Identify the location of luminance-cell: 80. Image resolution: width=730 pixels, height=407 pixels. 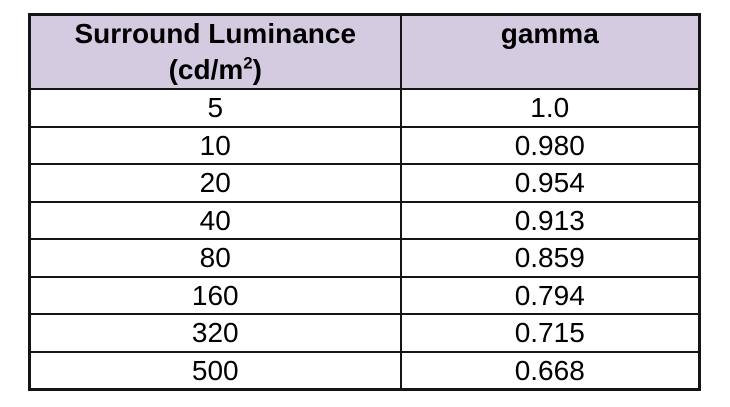
(215, 258).